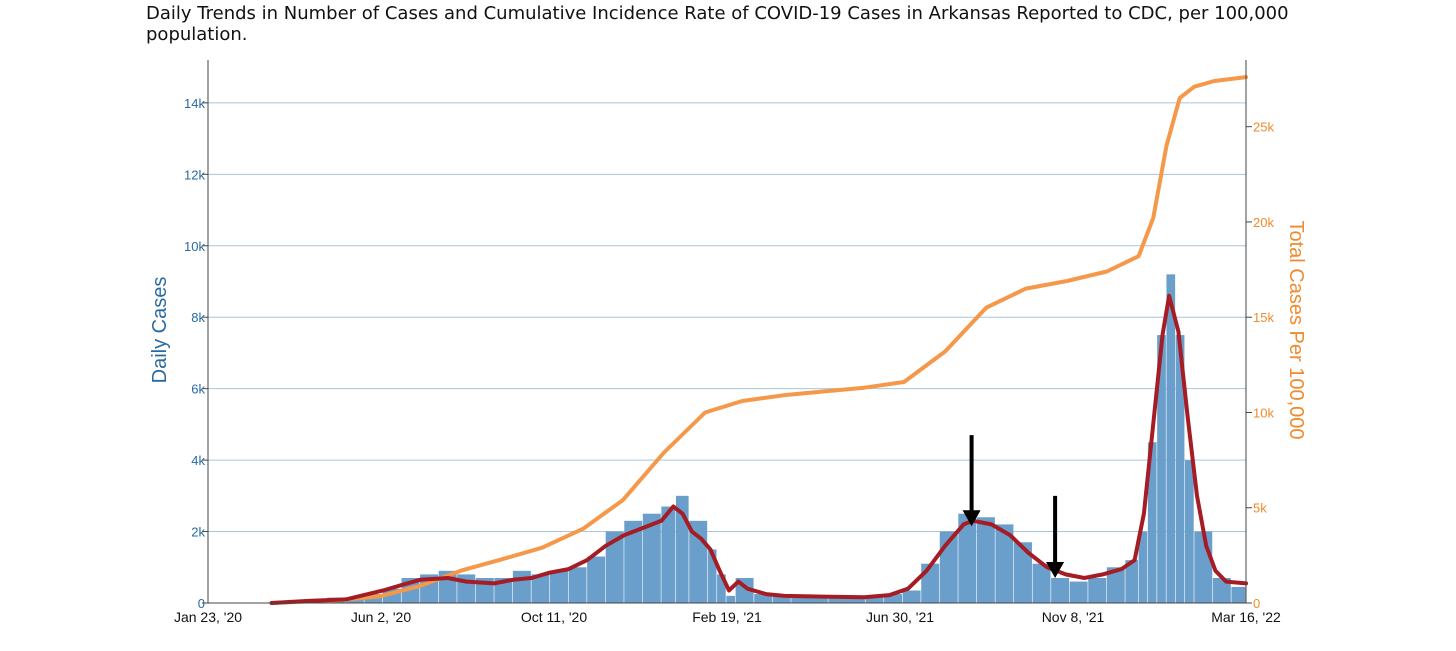 The image size is (1456, 651). What do you see at coordinates (900, 617) in the screenshot?
I see `x-tick-label: Jun 30, '21` at bounding box center [900, 617].